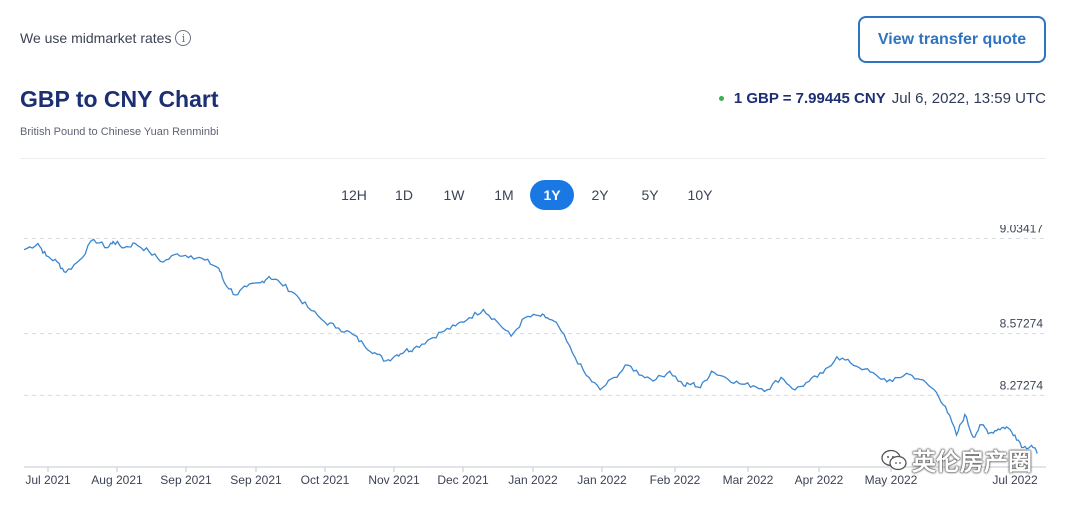  Describe the element at coordinates (1022, 230) in the screenshot. I see `y-tick-label: 9.03417` at that location.